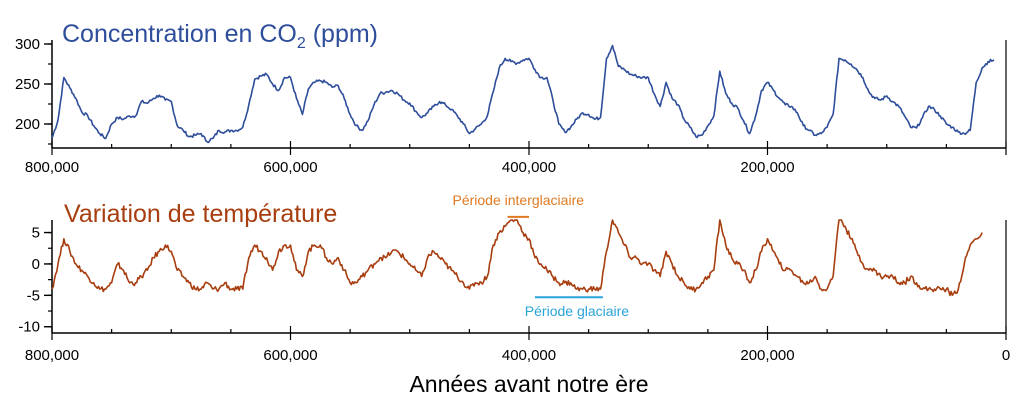 The height and width of the screenshot is (401, 1024). Describe the element at coordinates (27, 124) in the screenshot. I see `co2-y-tick-label: 200` at that location.